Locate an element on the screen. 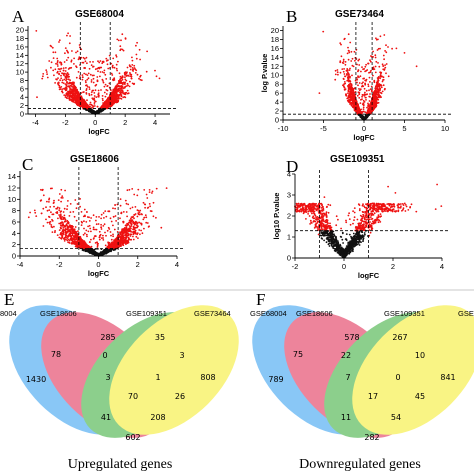 This screenshot has width=474, height=474. x-tick-label: 0 is located at coordinates (95, 122).